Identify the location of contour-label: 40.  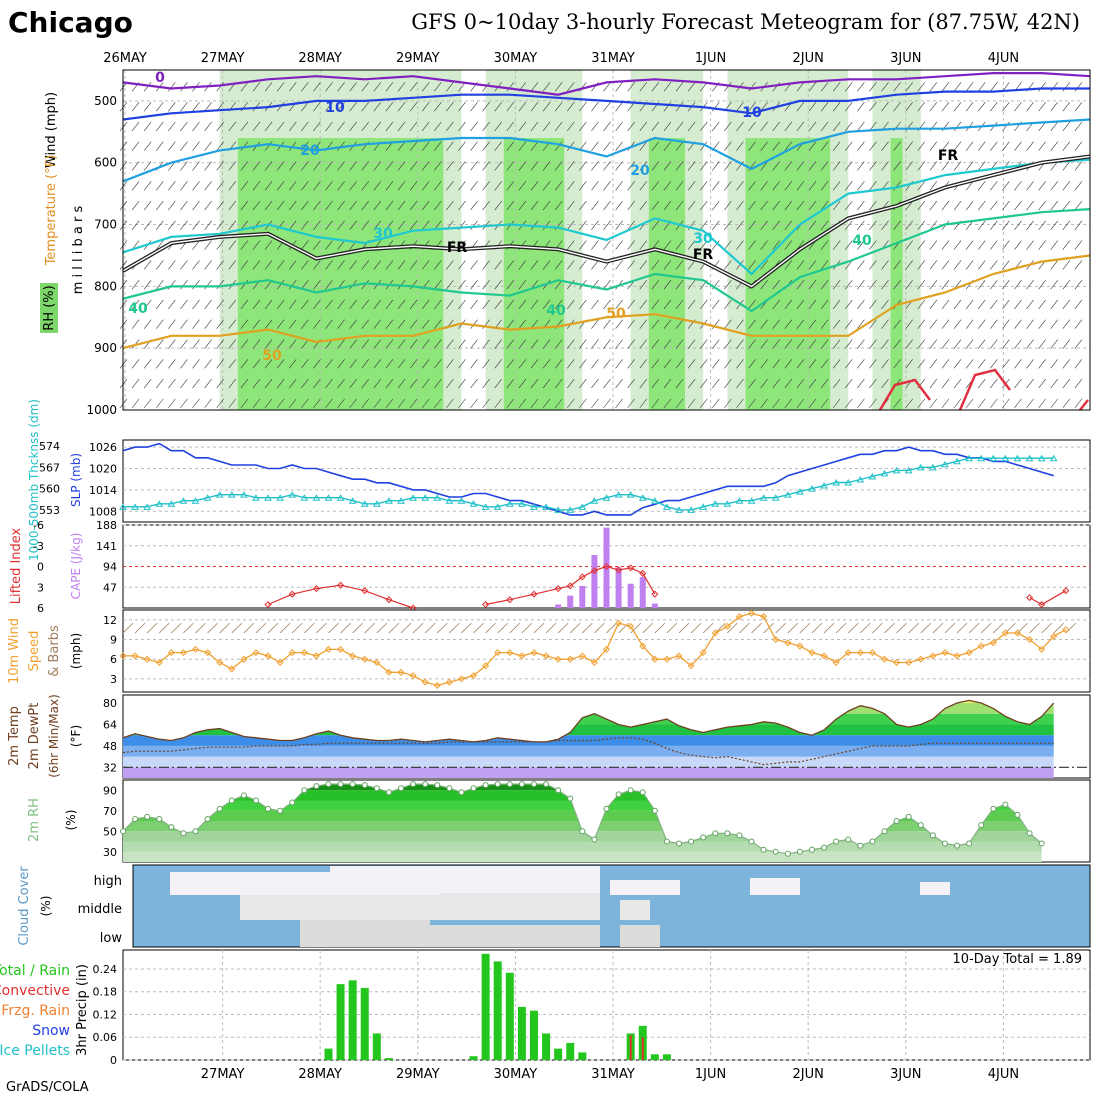
(138, 309).